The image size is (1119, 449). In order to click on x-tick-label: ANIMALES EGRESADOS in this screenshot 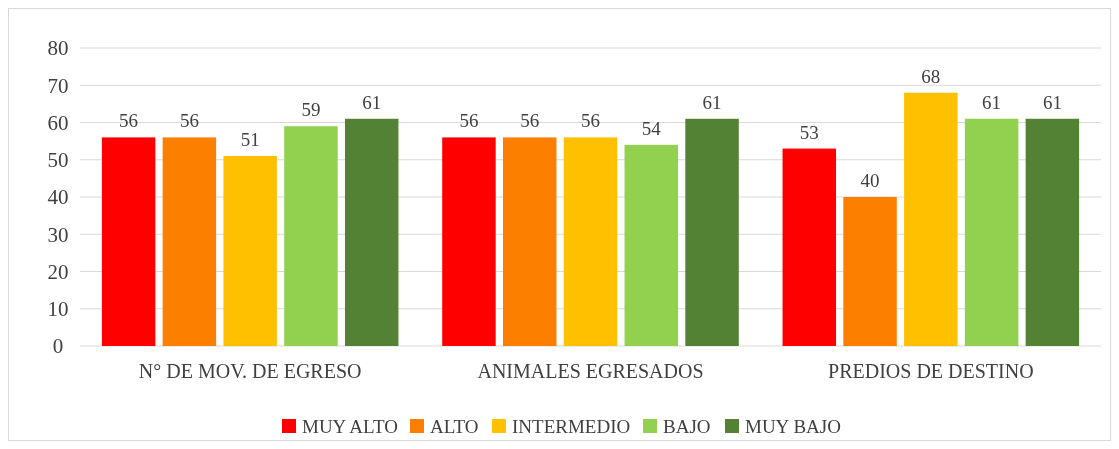, I will do `click(590, 371)`.